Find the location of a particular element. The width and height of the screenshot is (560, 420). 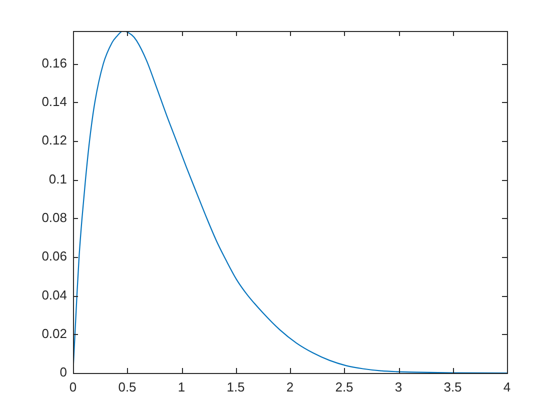

y-tick-label: 0.06 is located at coordinates (54, 256).